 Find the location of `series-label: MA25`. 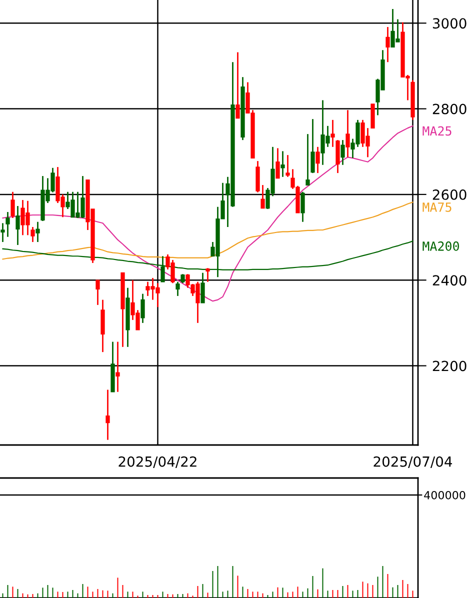

series-label: MA25 is located at coordinates (437, 131).